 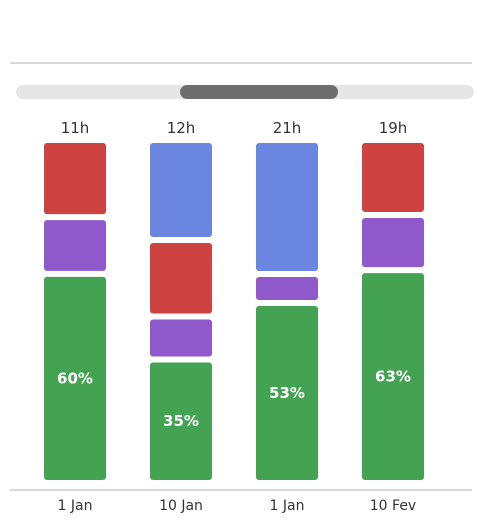 I want to click on bar-total-label: 19h, so click(x=393, y=128).